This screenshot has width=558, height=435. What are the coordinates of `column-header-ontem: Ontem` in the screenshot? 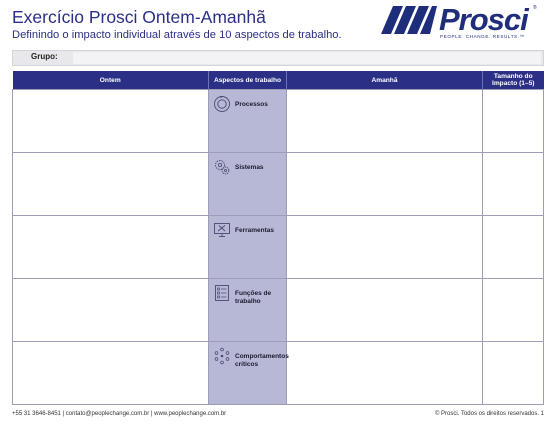 It's located at (110, 80).